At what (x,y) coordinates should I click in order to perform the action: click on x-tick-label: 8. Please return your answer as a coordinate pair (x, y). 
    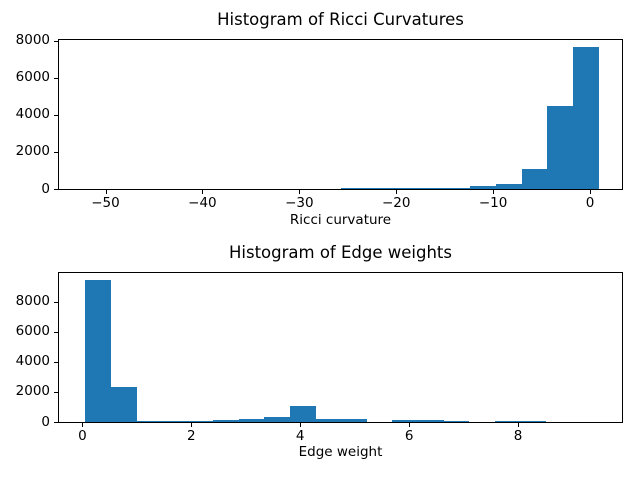
    Looking at the image, I should click on (518, 436).